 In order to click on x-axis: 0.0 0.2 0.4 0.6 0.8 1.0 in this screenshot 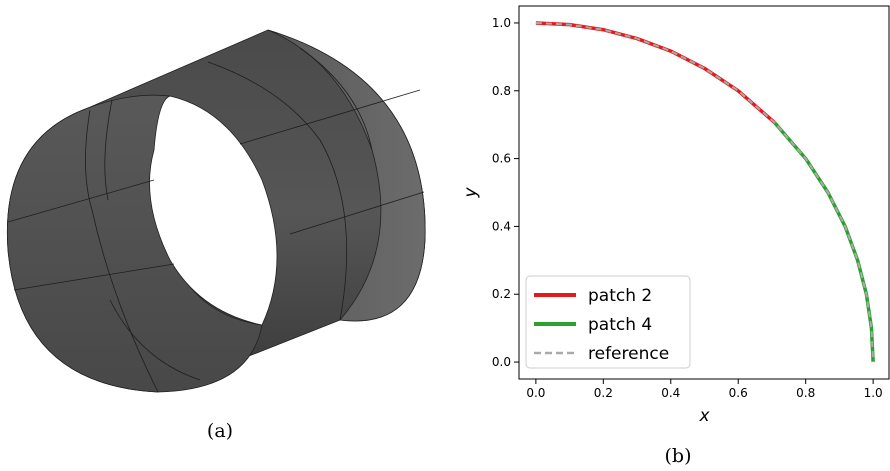, I will do `click(704, 389)`.